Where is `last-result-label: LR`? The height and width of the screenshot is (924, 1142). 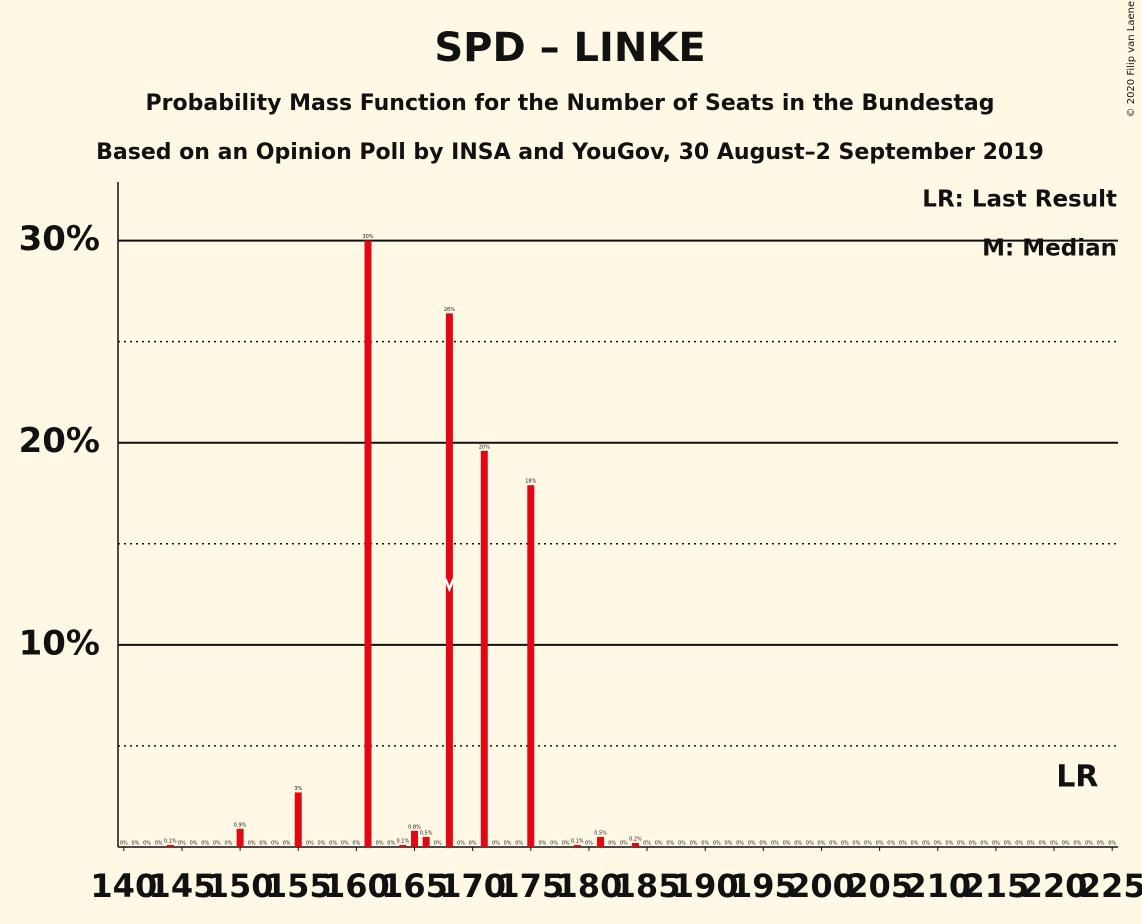
last-result-label: LR is located at coordinates (1077, 777).